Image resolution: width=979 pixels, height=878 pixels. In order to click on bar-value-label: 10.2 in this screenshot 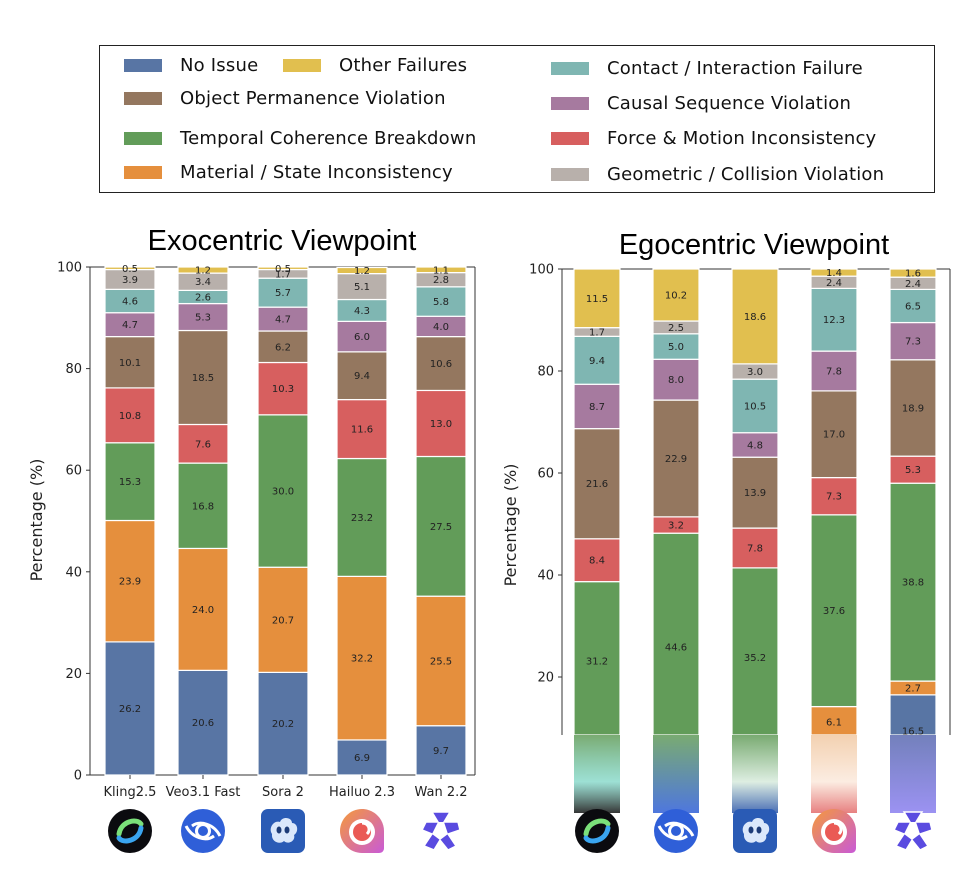, I will do `click(676, 296)`.